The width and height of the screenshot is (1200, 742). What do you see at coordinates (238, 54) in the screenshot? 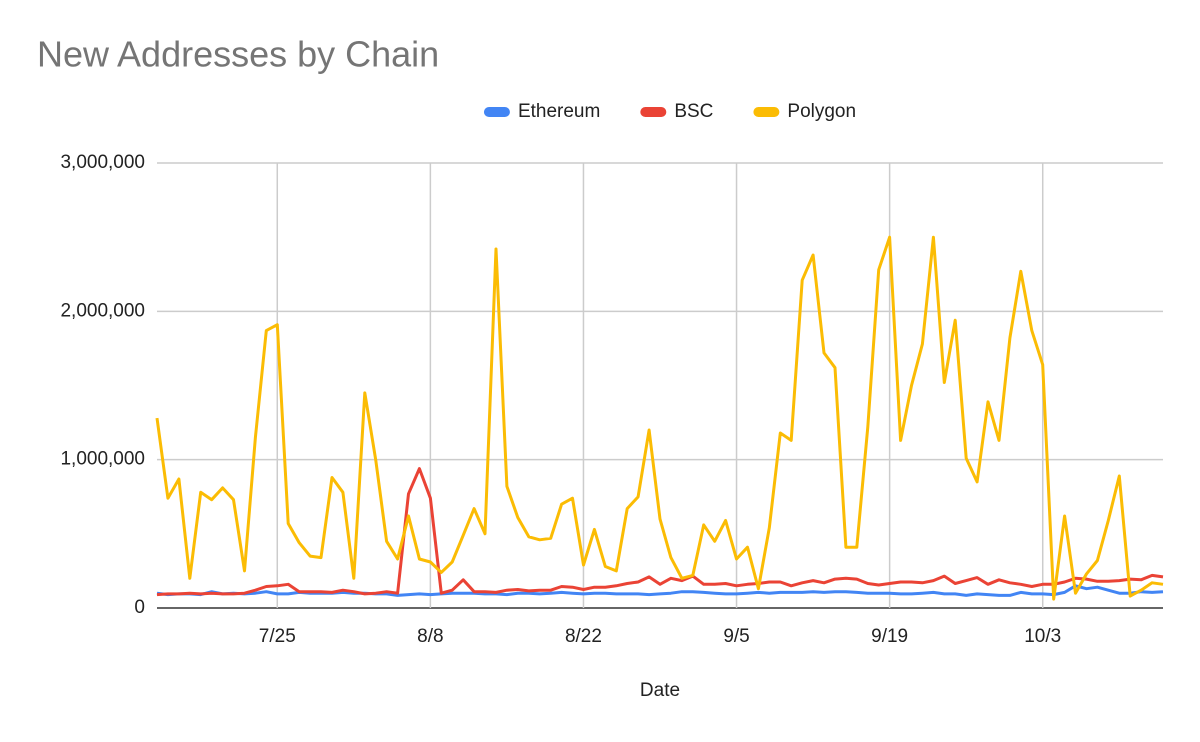
I see `chart-title: New Addresses by Chain` at bounding box center [238, 54].